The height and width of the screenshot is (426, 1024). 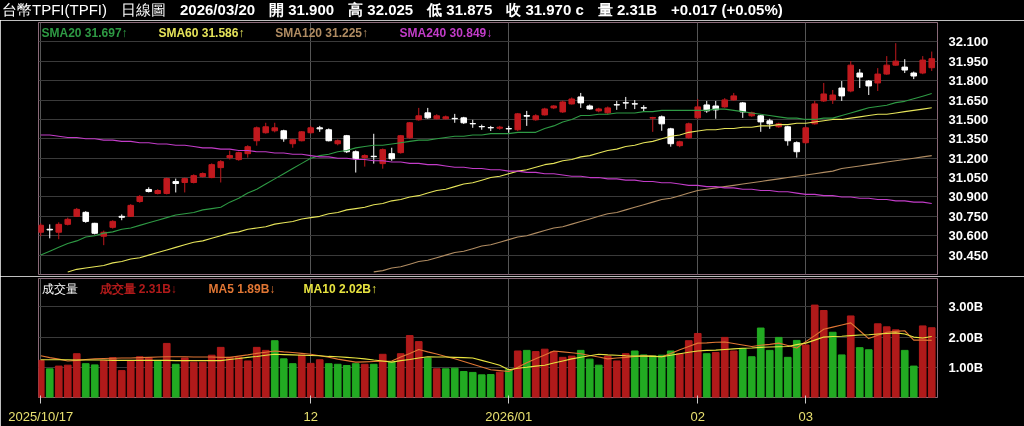 I want to click on text: 高 32.025, so click(x=381, y=9).